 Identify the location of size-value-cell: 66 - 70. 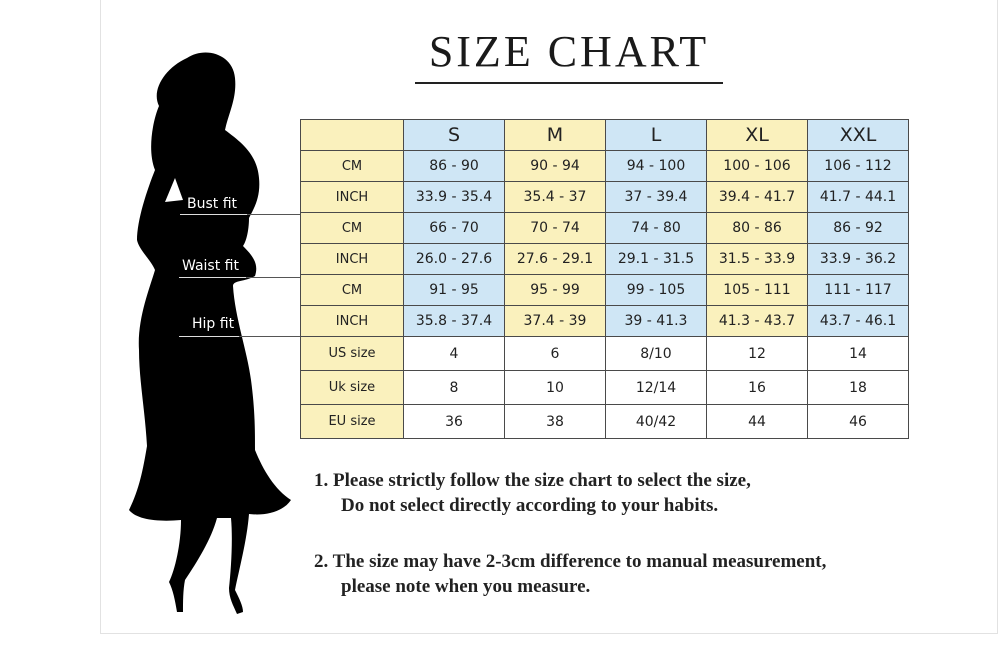
(454, 228).